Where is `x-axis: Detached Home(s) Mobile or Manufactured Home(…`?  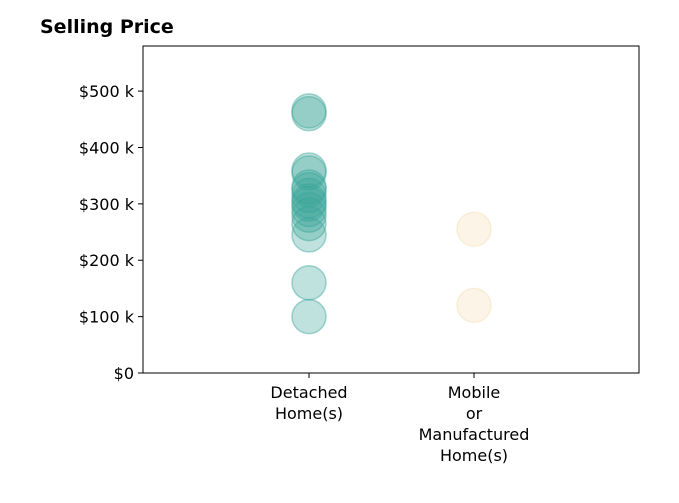 x-axis: Detached Home(s) Mobile or Manufactured Home(… is located at coordinates (399, 419).